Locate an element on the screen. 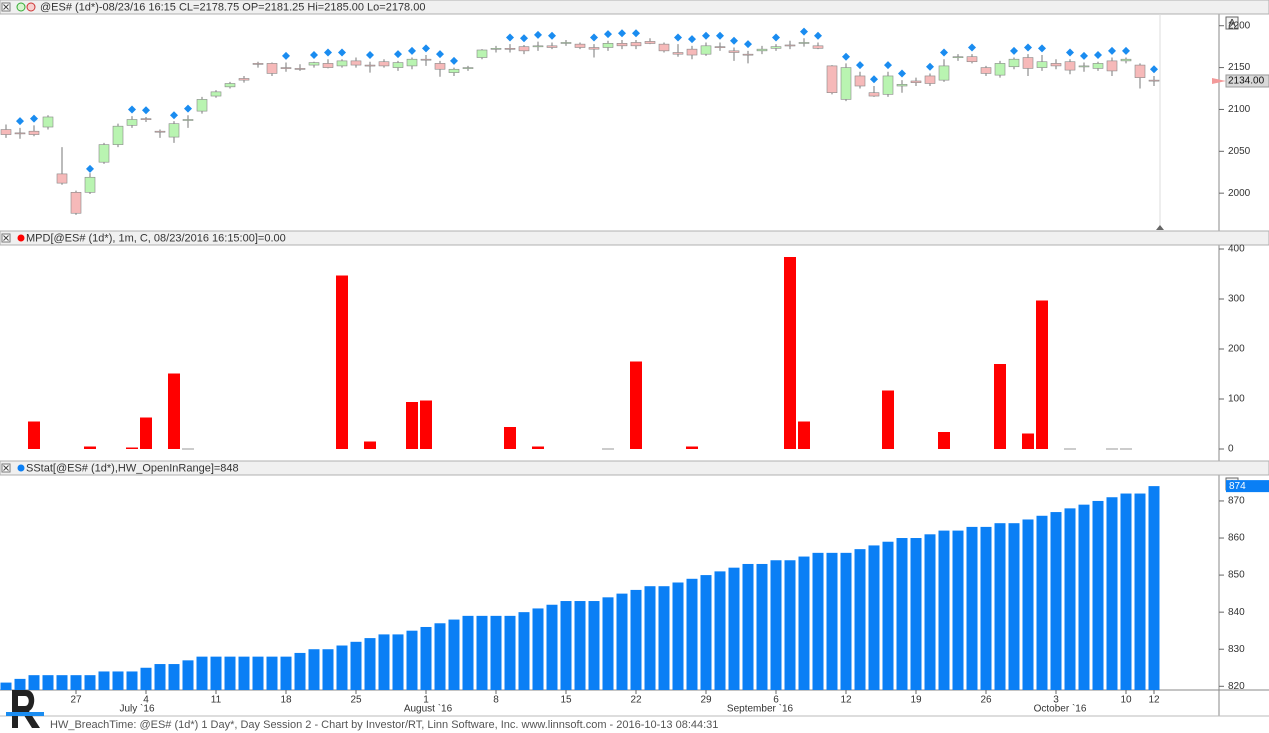  y-tick-label: 100 is located at coordinates (1236, 399).